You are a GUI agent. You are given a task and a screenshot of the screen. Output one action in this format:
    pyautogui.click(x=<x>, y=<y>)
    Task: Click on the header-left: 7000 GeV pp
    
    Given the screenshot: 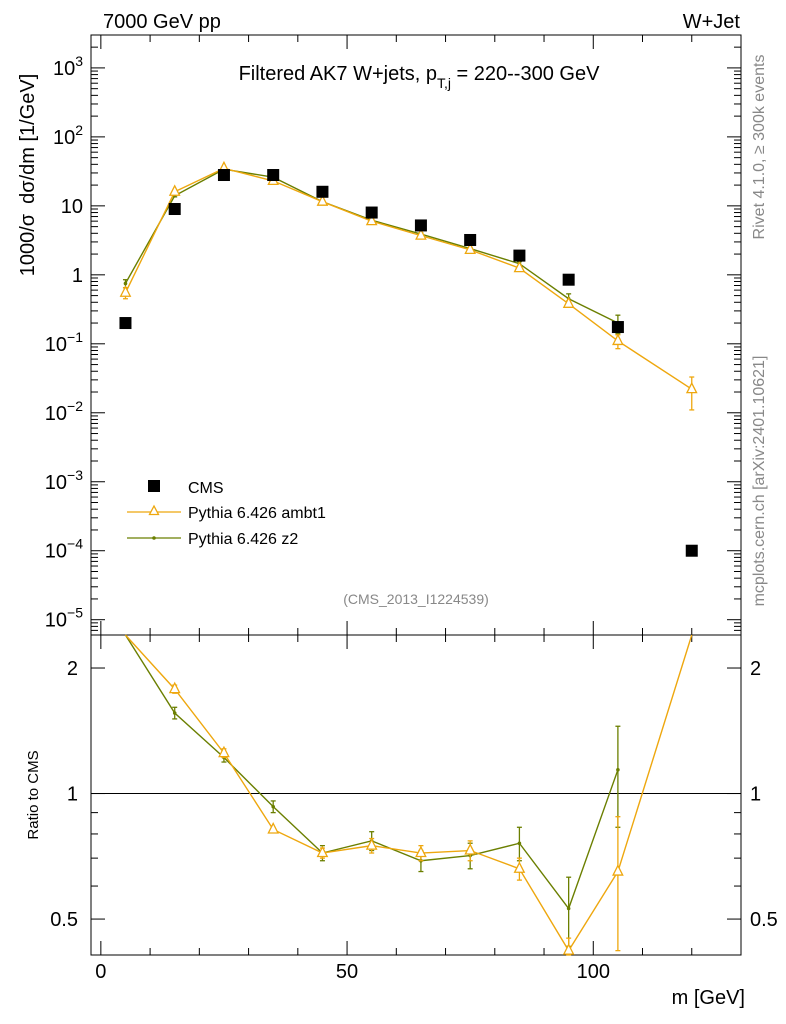 What is the action you would take?
    pyautogui.click(x=162, y=22)
    